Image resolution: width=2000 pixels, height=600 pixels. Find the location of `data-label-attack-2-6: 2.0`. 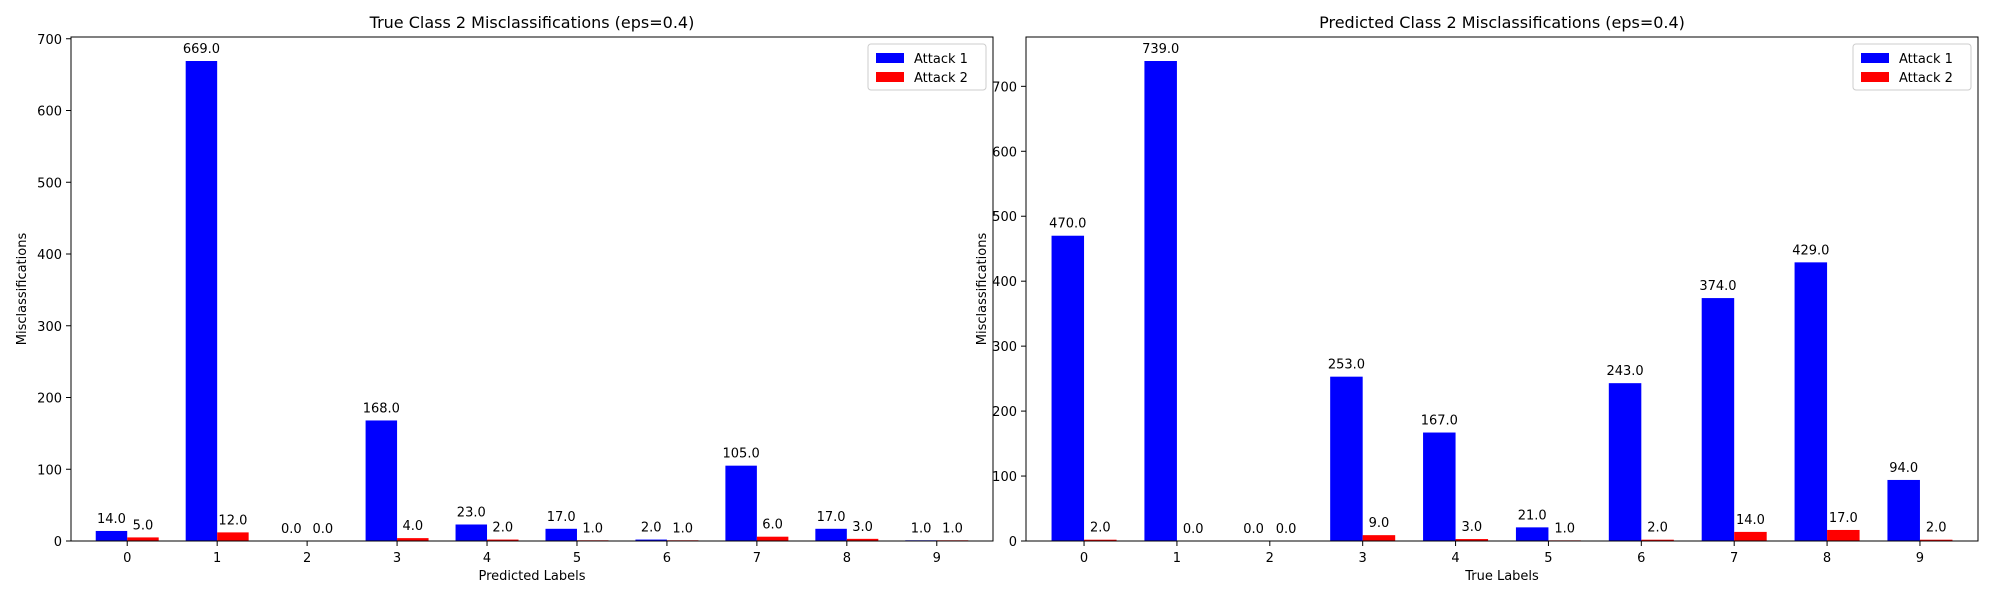

data-label-attack-2-6: 2.0 is located at coordinates (1657, 528).